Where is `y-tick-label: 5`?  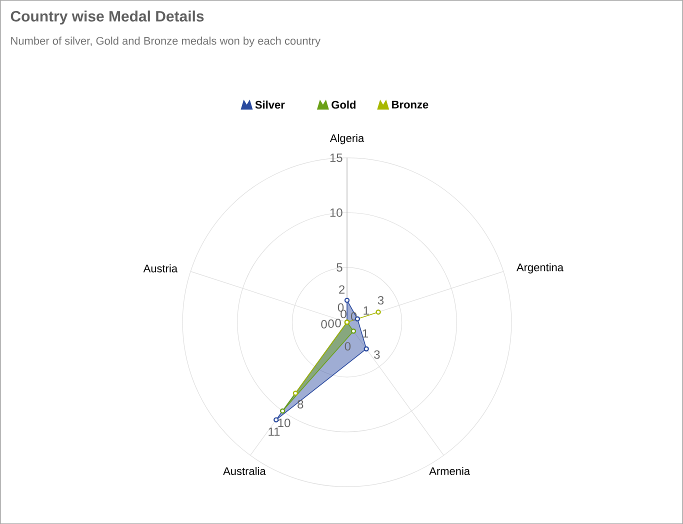 y-tick-label: 5 is located at coordinates (339, 267).